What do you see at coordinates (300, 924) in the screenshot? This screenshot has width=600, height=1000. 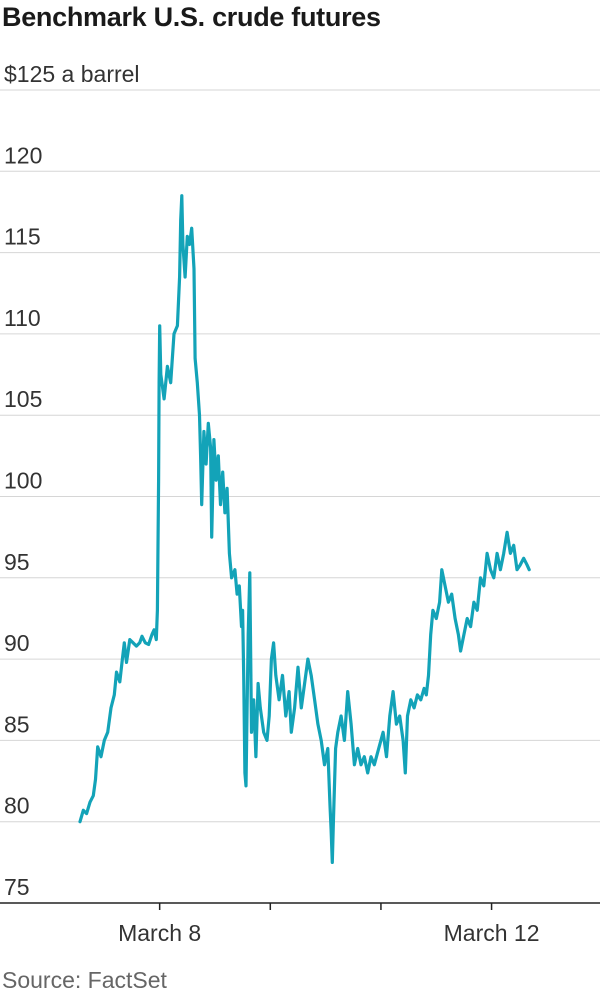 I see `x-axis: March 8 March 12` at bounding box center [300, 924].